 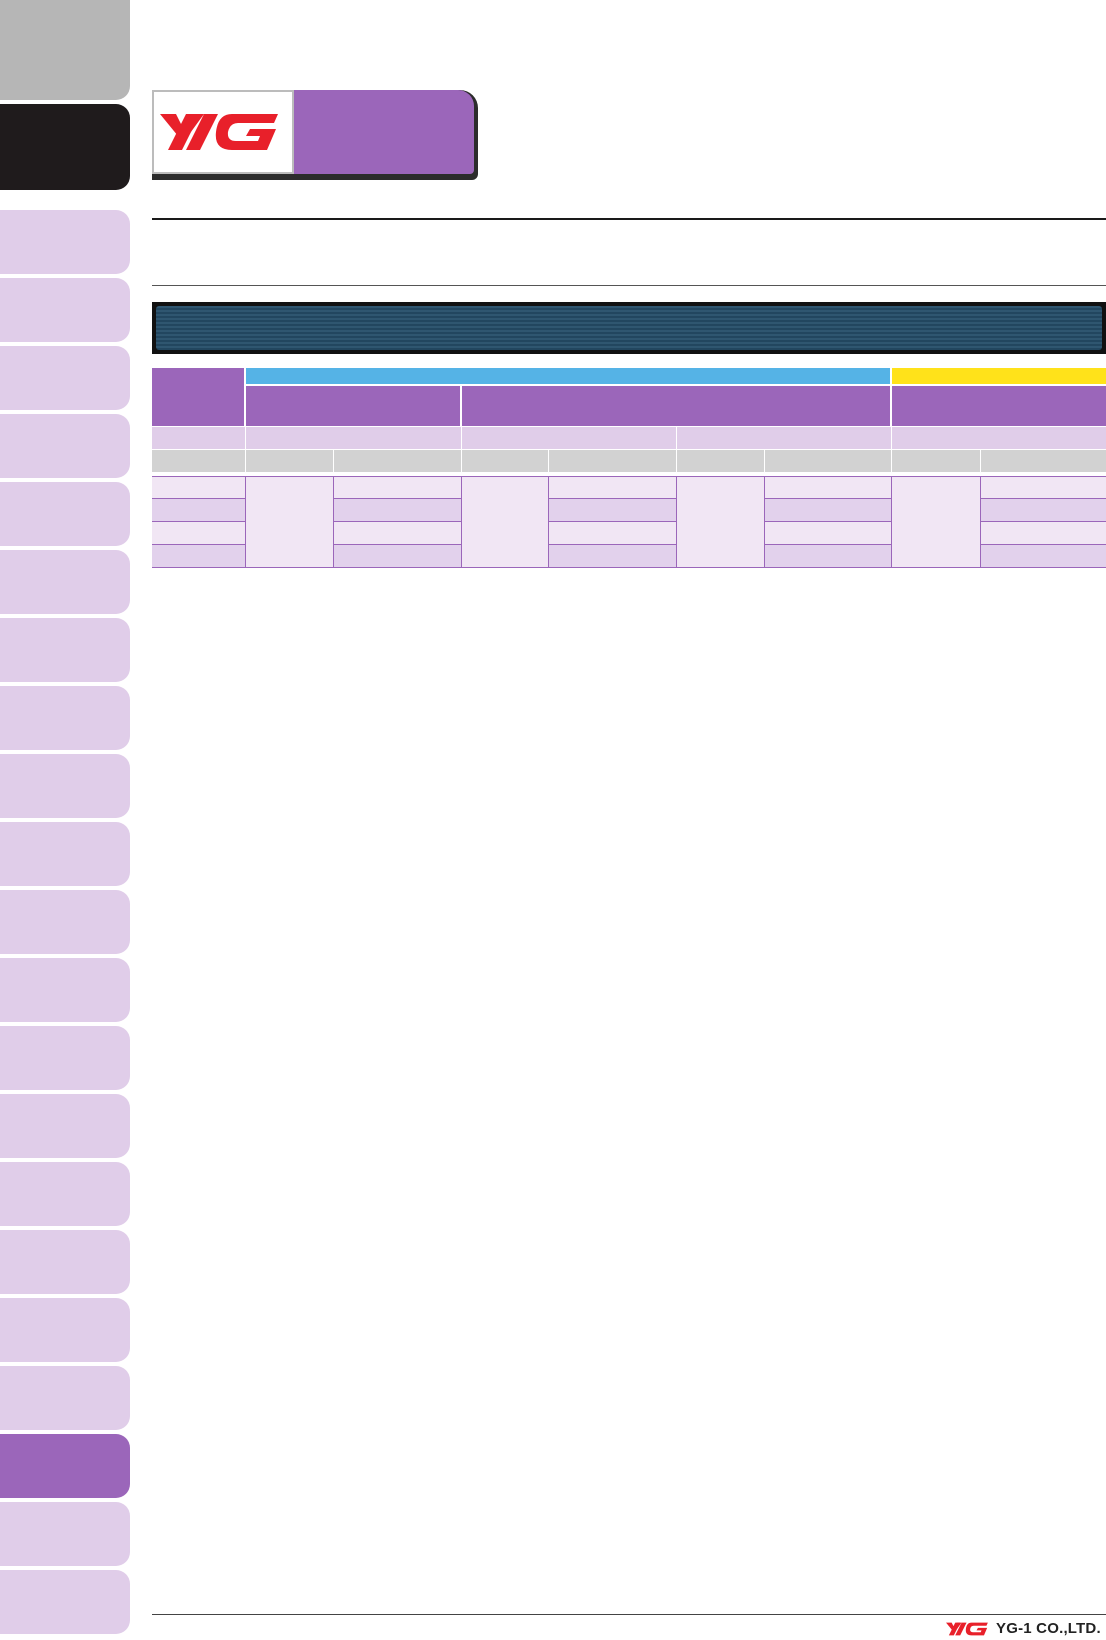 What do you see at coordinates (629, 1614) in the screenshot?
I see `footer-rule` at bounding box center [629, 1614].